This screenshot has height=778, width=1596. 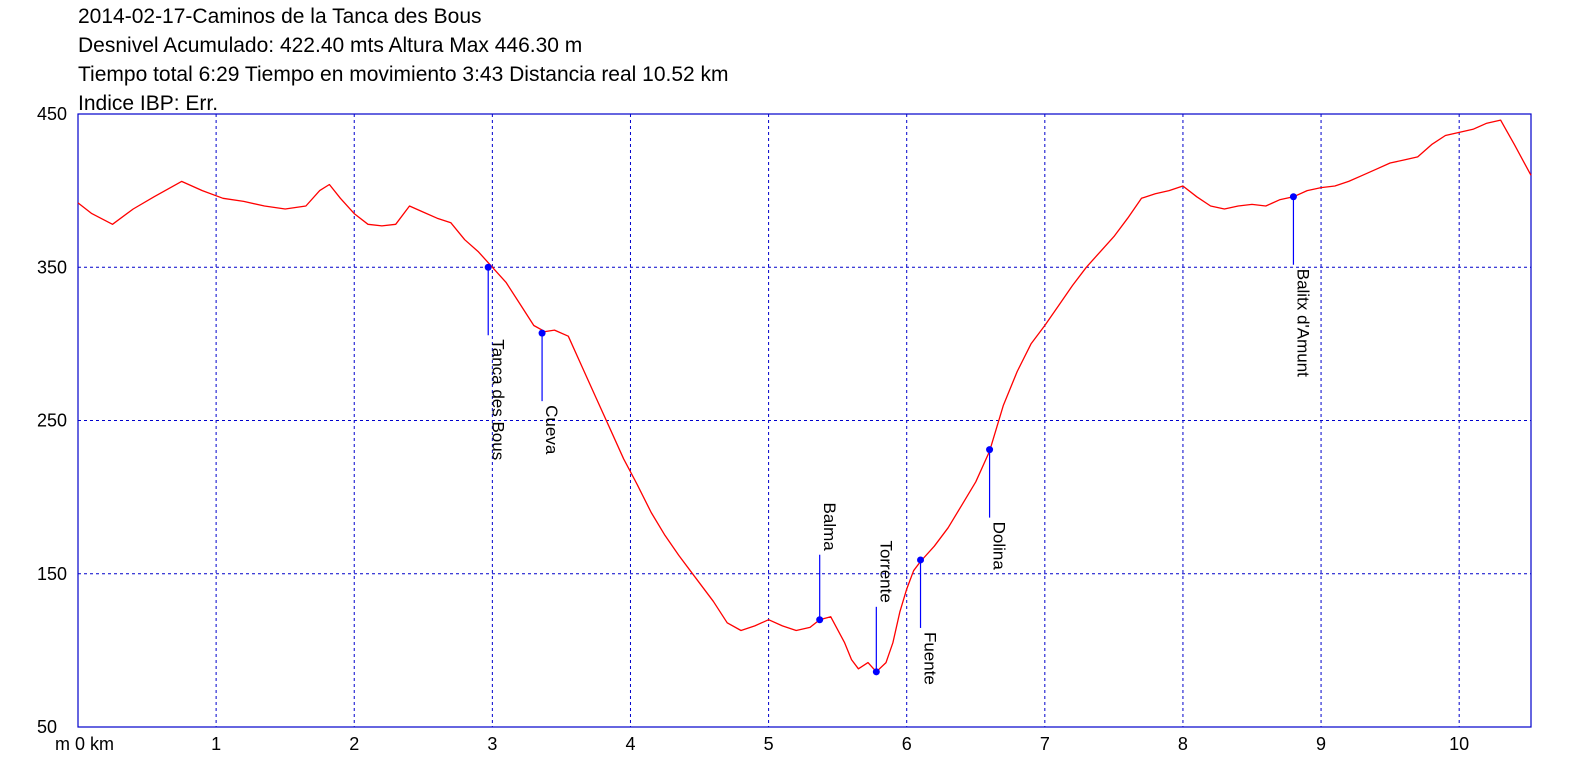 What do you see at coordinates (630, 744) in the screenshot?
I see `x-tick-label: 4` at bounding box center [630, 744].